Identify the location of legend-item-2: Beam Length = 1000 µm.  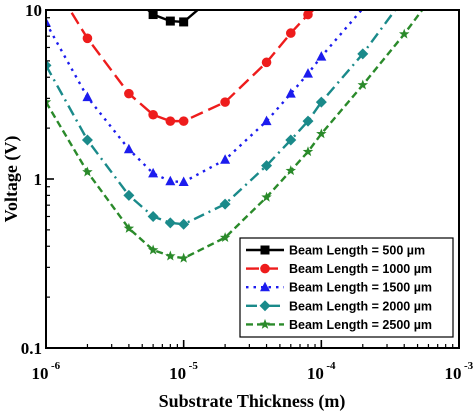
(339, 269).